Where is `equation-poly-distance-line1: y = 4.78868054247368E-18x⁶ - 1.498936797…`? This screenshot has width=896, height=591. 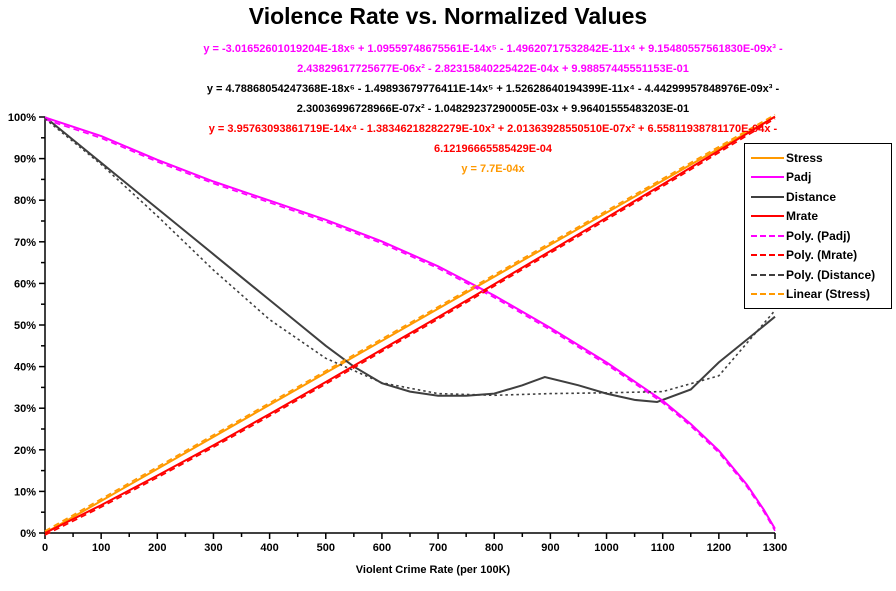 equation-poly-distance-line1: y = 4.78868054247368E-18x⁶ - 1.498936797… is located at coordinates (493, 89).